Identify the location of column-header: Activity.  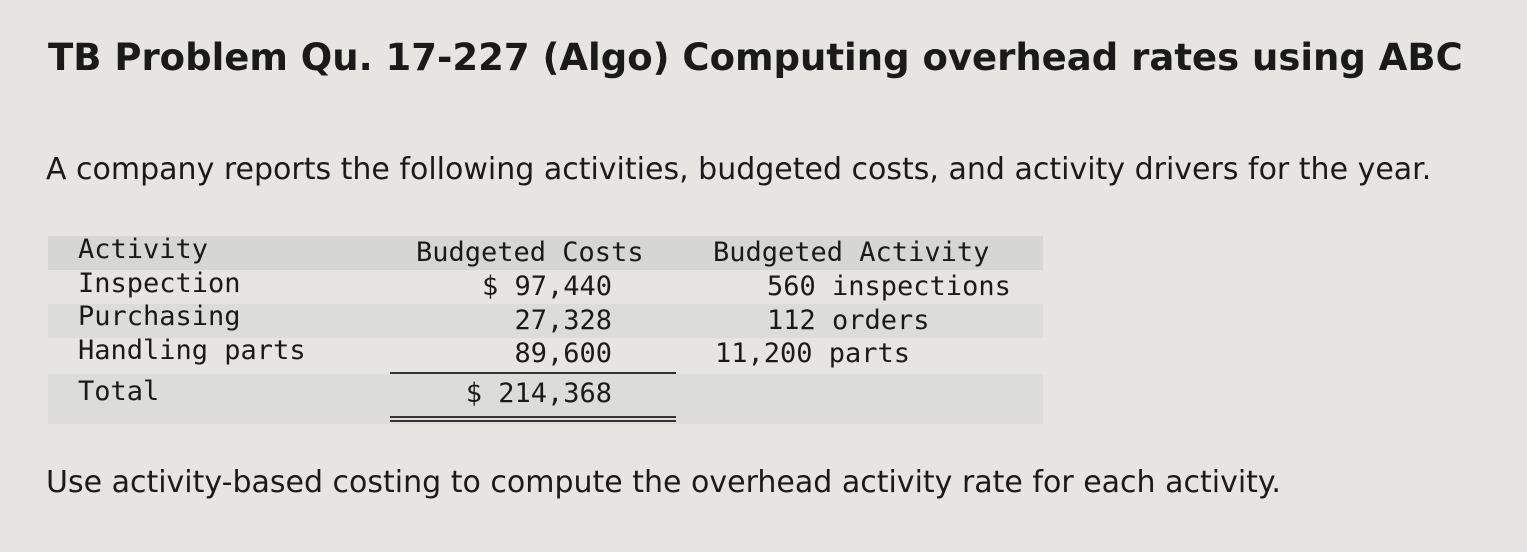
(143, 249).